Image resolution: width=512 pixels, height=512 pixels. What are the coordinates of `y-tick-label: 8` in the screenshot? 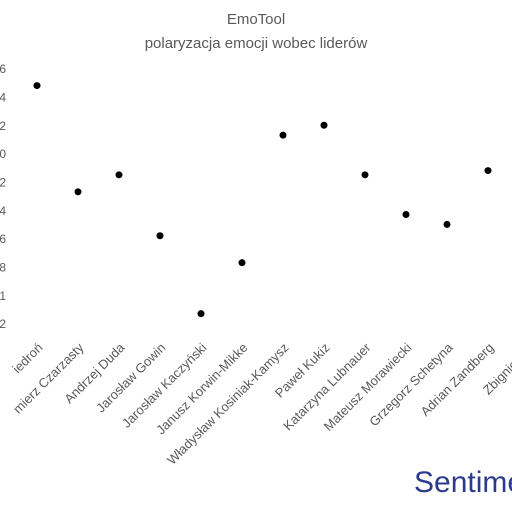 It's located at (3, 268).